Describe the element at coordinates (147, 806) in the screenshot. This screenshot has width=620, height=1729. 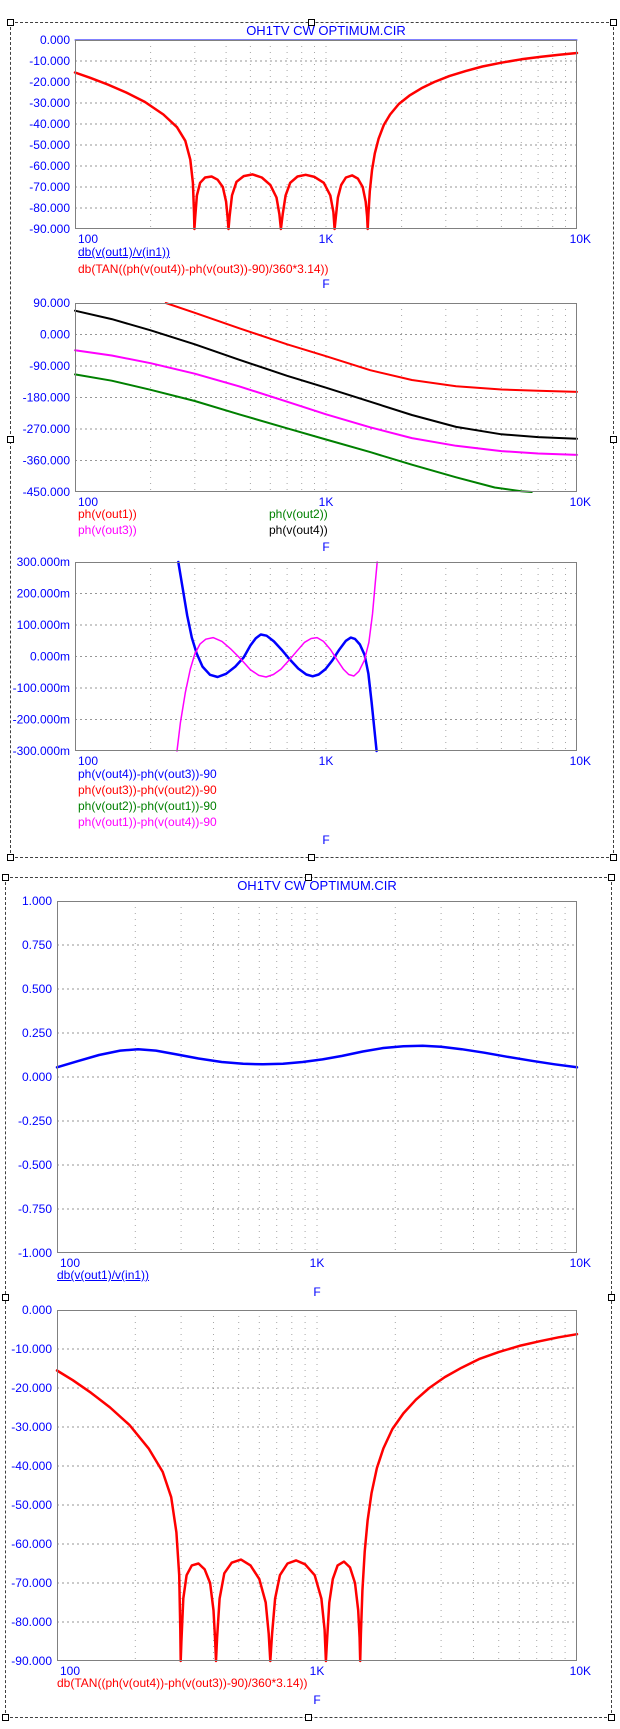
I see `waveform-label-diff-21: ph(v(out2))-ph(v(out1))-90` at that location.